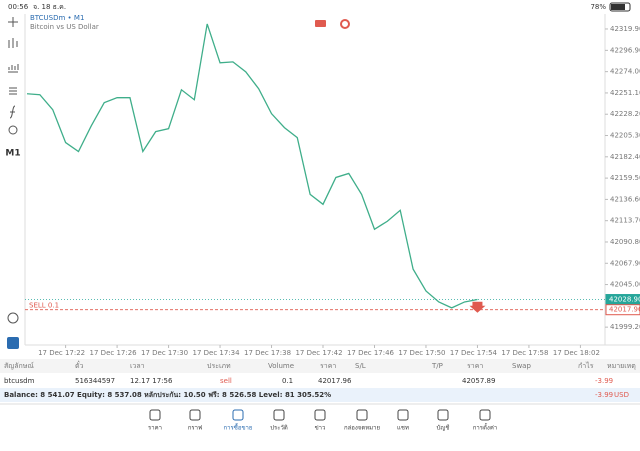 The image size is (640, 451). I want to click on x-tick-label: 17 Dec 17:38, so click(267, 353).